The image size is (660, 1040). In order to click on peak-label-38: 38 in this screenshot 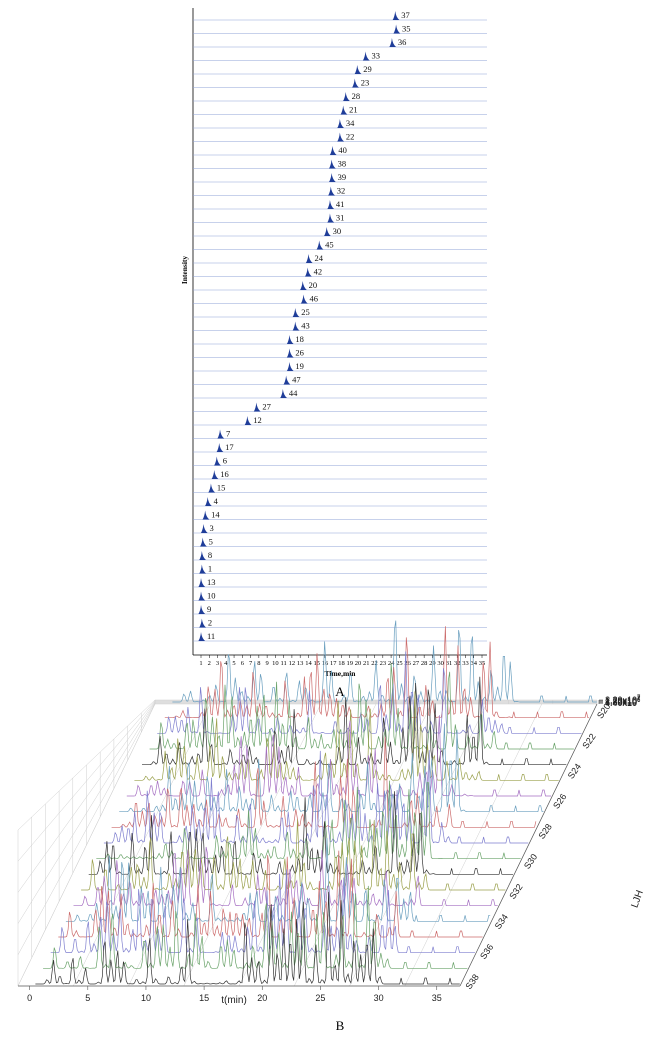, I will do `click(342, 164)`.